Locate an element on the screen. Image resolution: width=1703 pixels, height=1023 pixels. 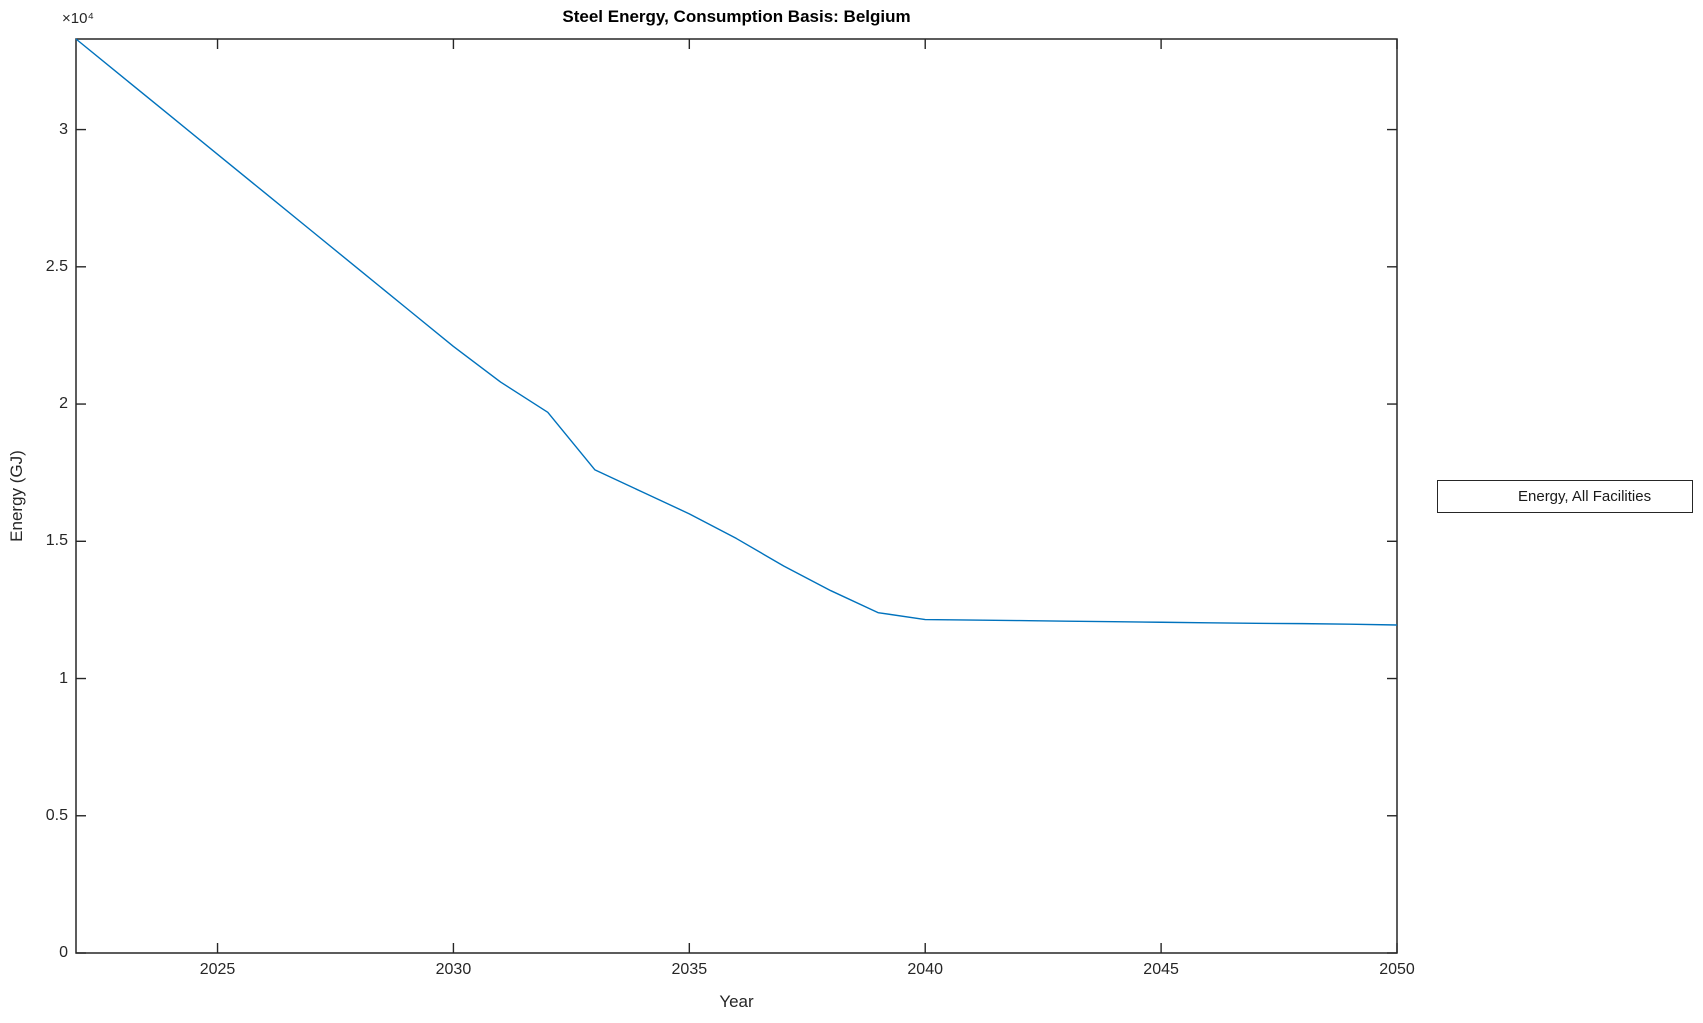
x-tick-label: 2045 is located at coordinates (1161, 969).